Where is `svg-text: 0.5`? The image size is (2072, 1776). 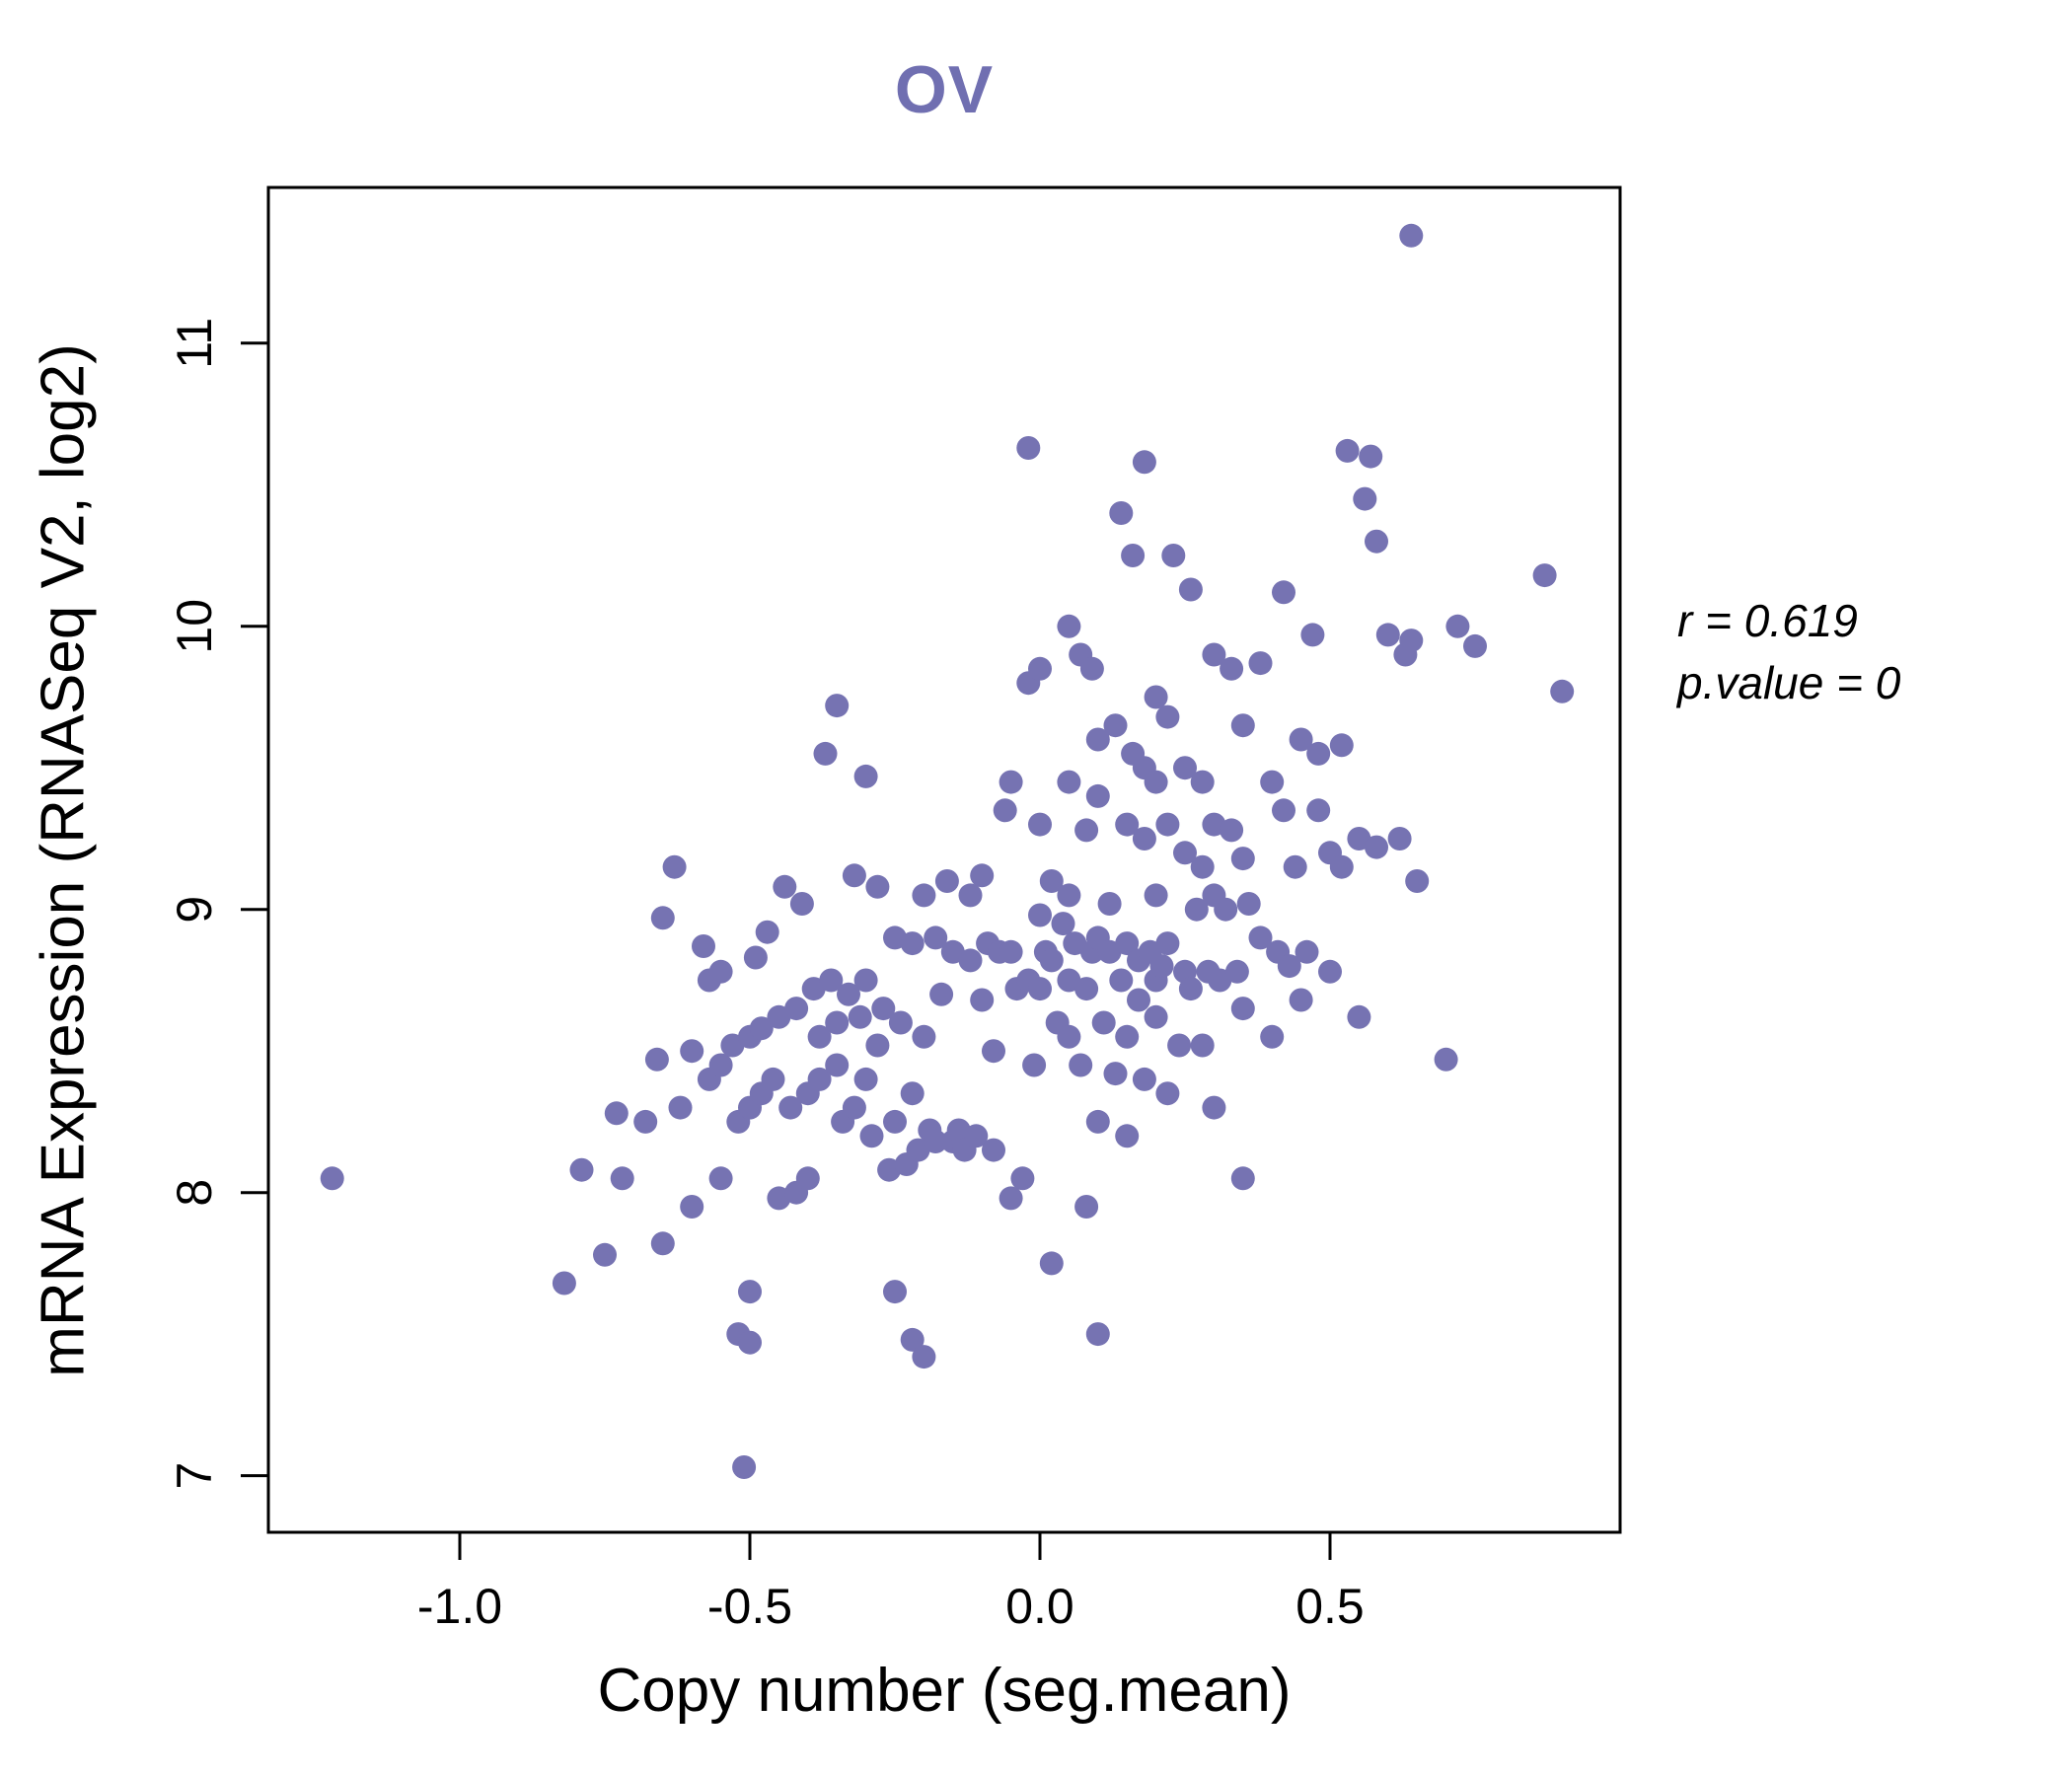 svg-text: 0.5 is located at coordinates (1330, 1607).